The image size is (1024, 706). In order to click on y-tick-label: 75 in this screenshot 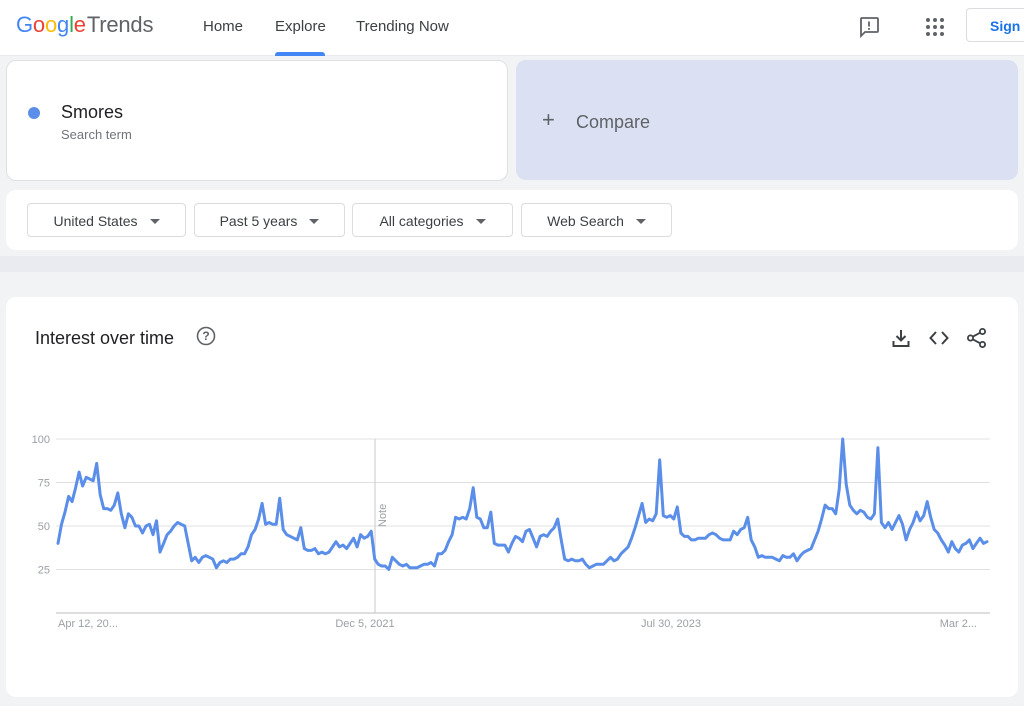, I will do `click(44, 484)`.